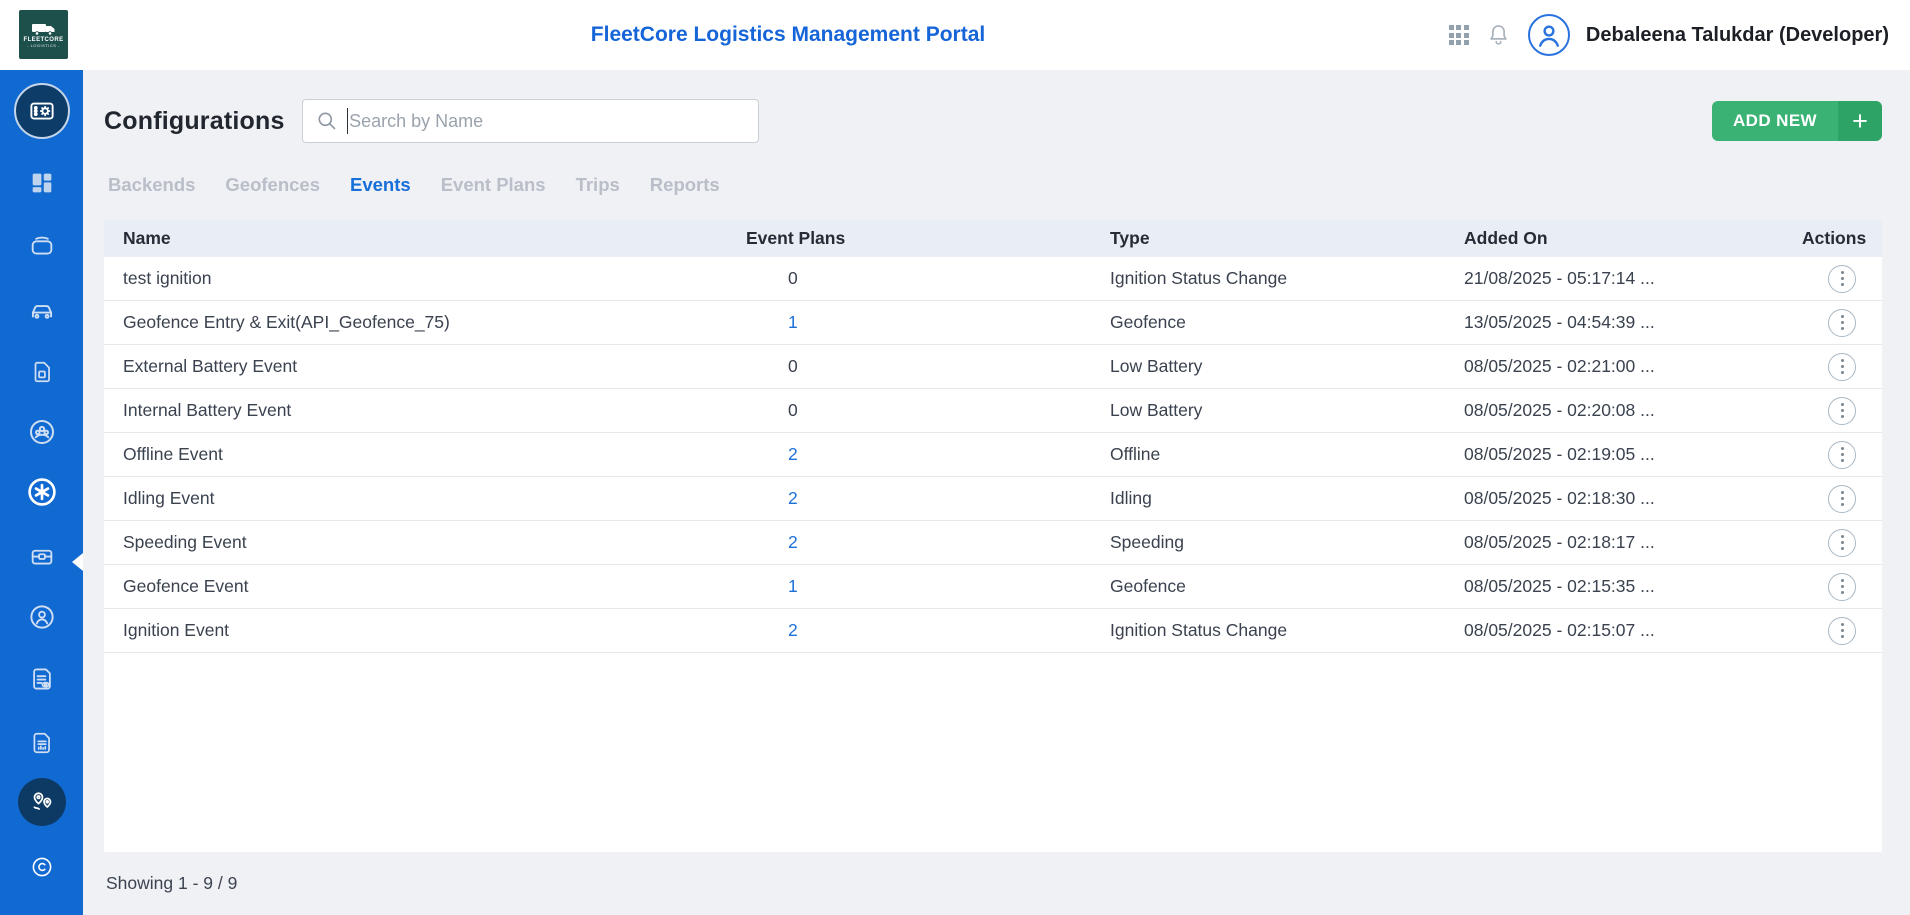 The width and height of the screenshot is (1910, 915). What do you see at coordinates (172, 883) in the screenshot?
I see `pagination-summary: Showing 1 - 9 / 9` at bounding box center [172, 883].